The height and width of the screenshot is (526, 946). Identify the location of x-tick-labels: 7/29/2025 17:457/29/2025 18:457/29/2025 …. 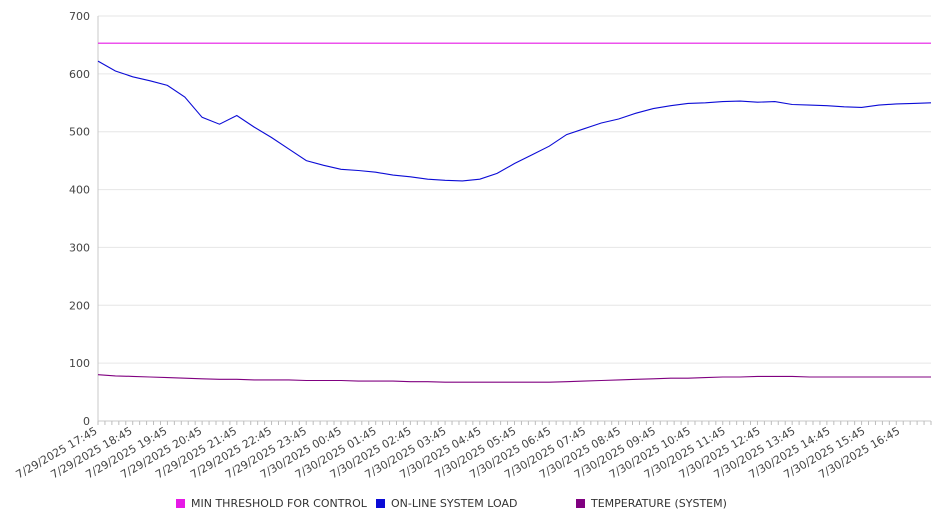
(458, 452).